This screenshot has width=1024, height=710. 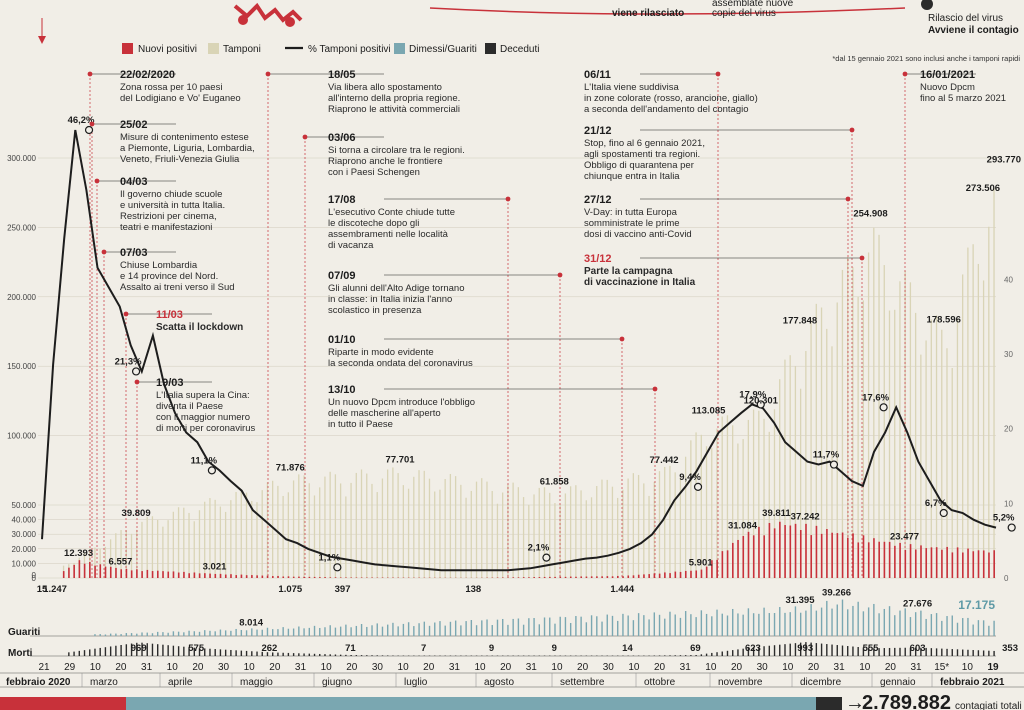 What do you see at coordinates (972, 682) in the screenshot?
I see `x-month-label: febbraio 2021` at bounding box center [972, 682].